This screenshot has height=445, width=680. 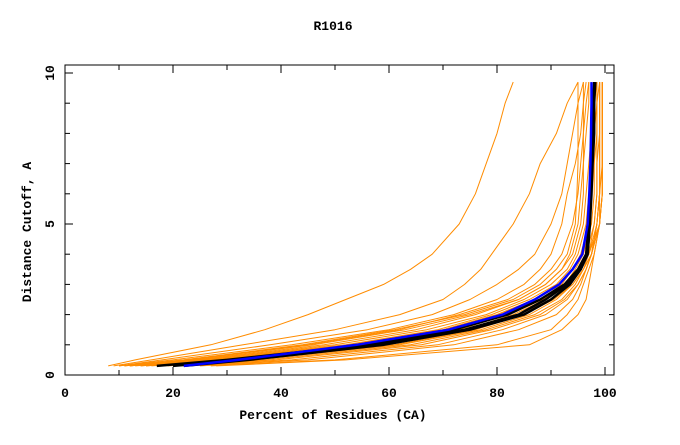 What do you see at coordinates (27, 232) in the screenshot?
I see `y-axis-label: Distance Cutoff, A` at bounding box center [27, 232].